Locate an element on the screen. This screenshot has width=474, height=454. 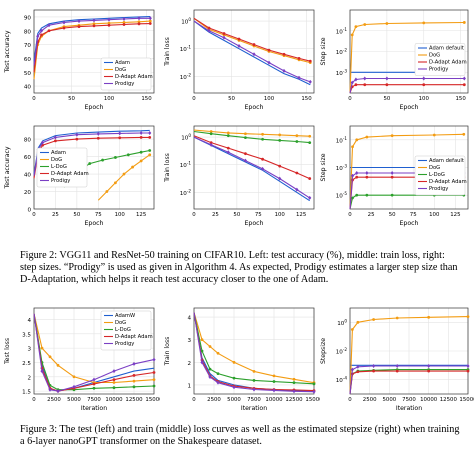
legend-label: L-DoG is located at coordinates (123, 330).